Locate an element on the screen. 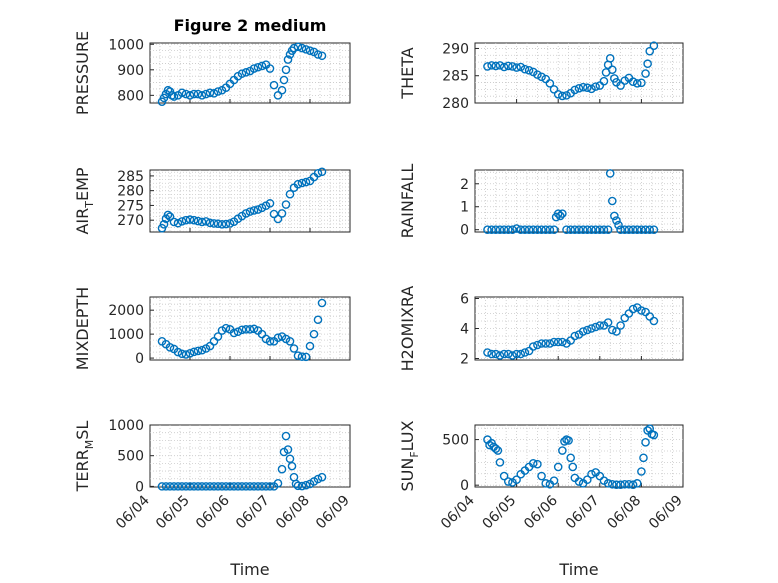 The height and width of the screenshot is (583, 778). y-label-main: MIXDEPTH is located at coordinates (82, 328).